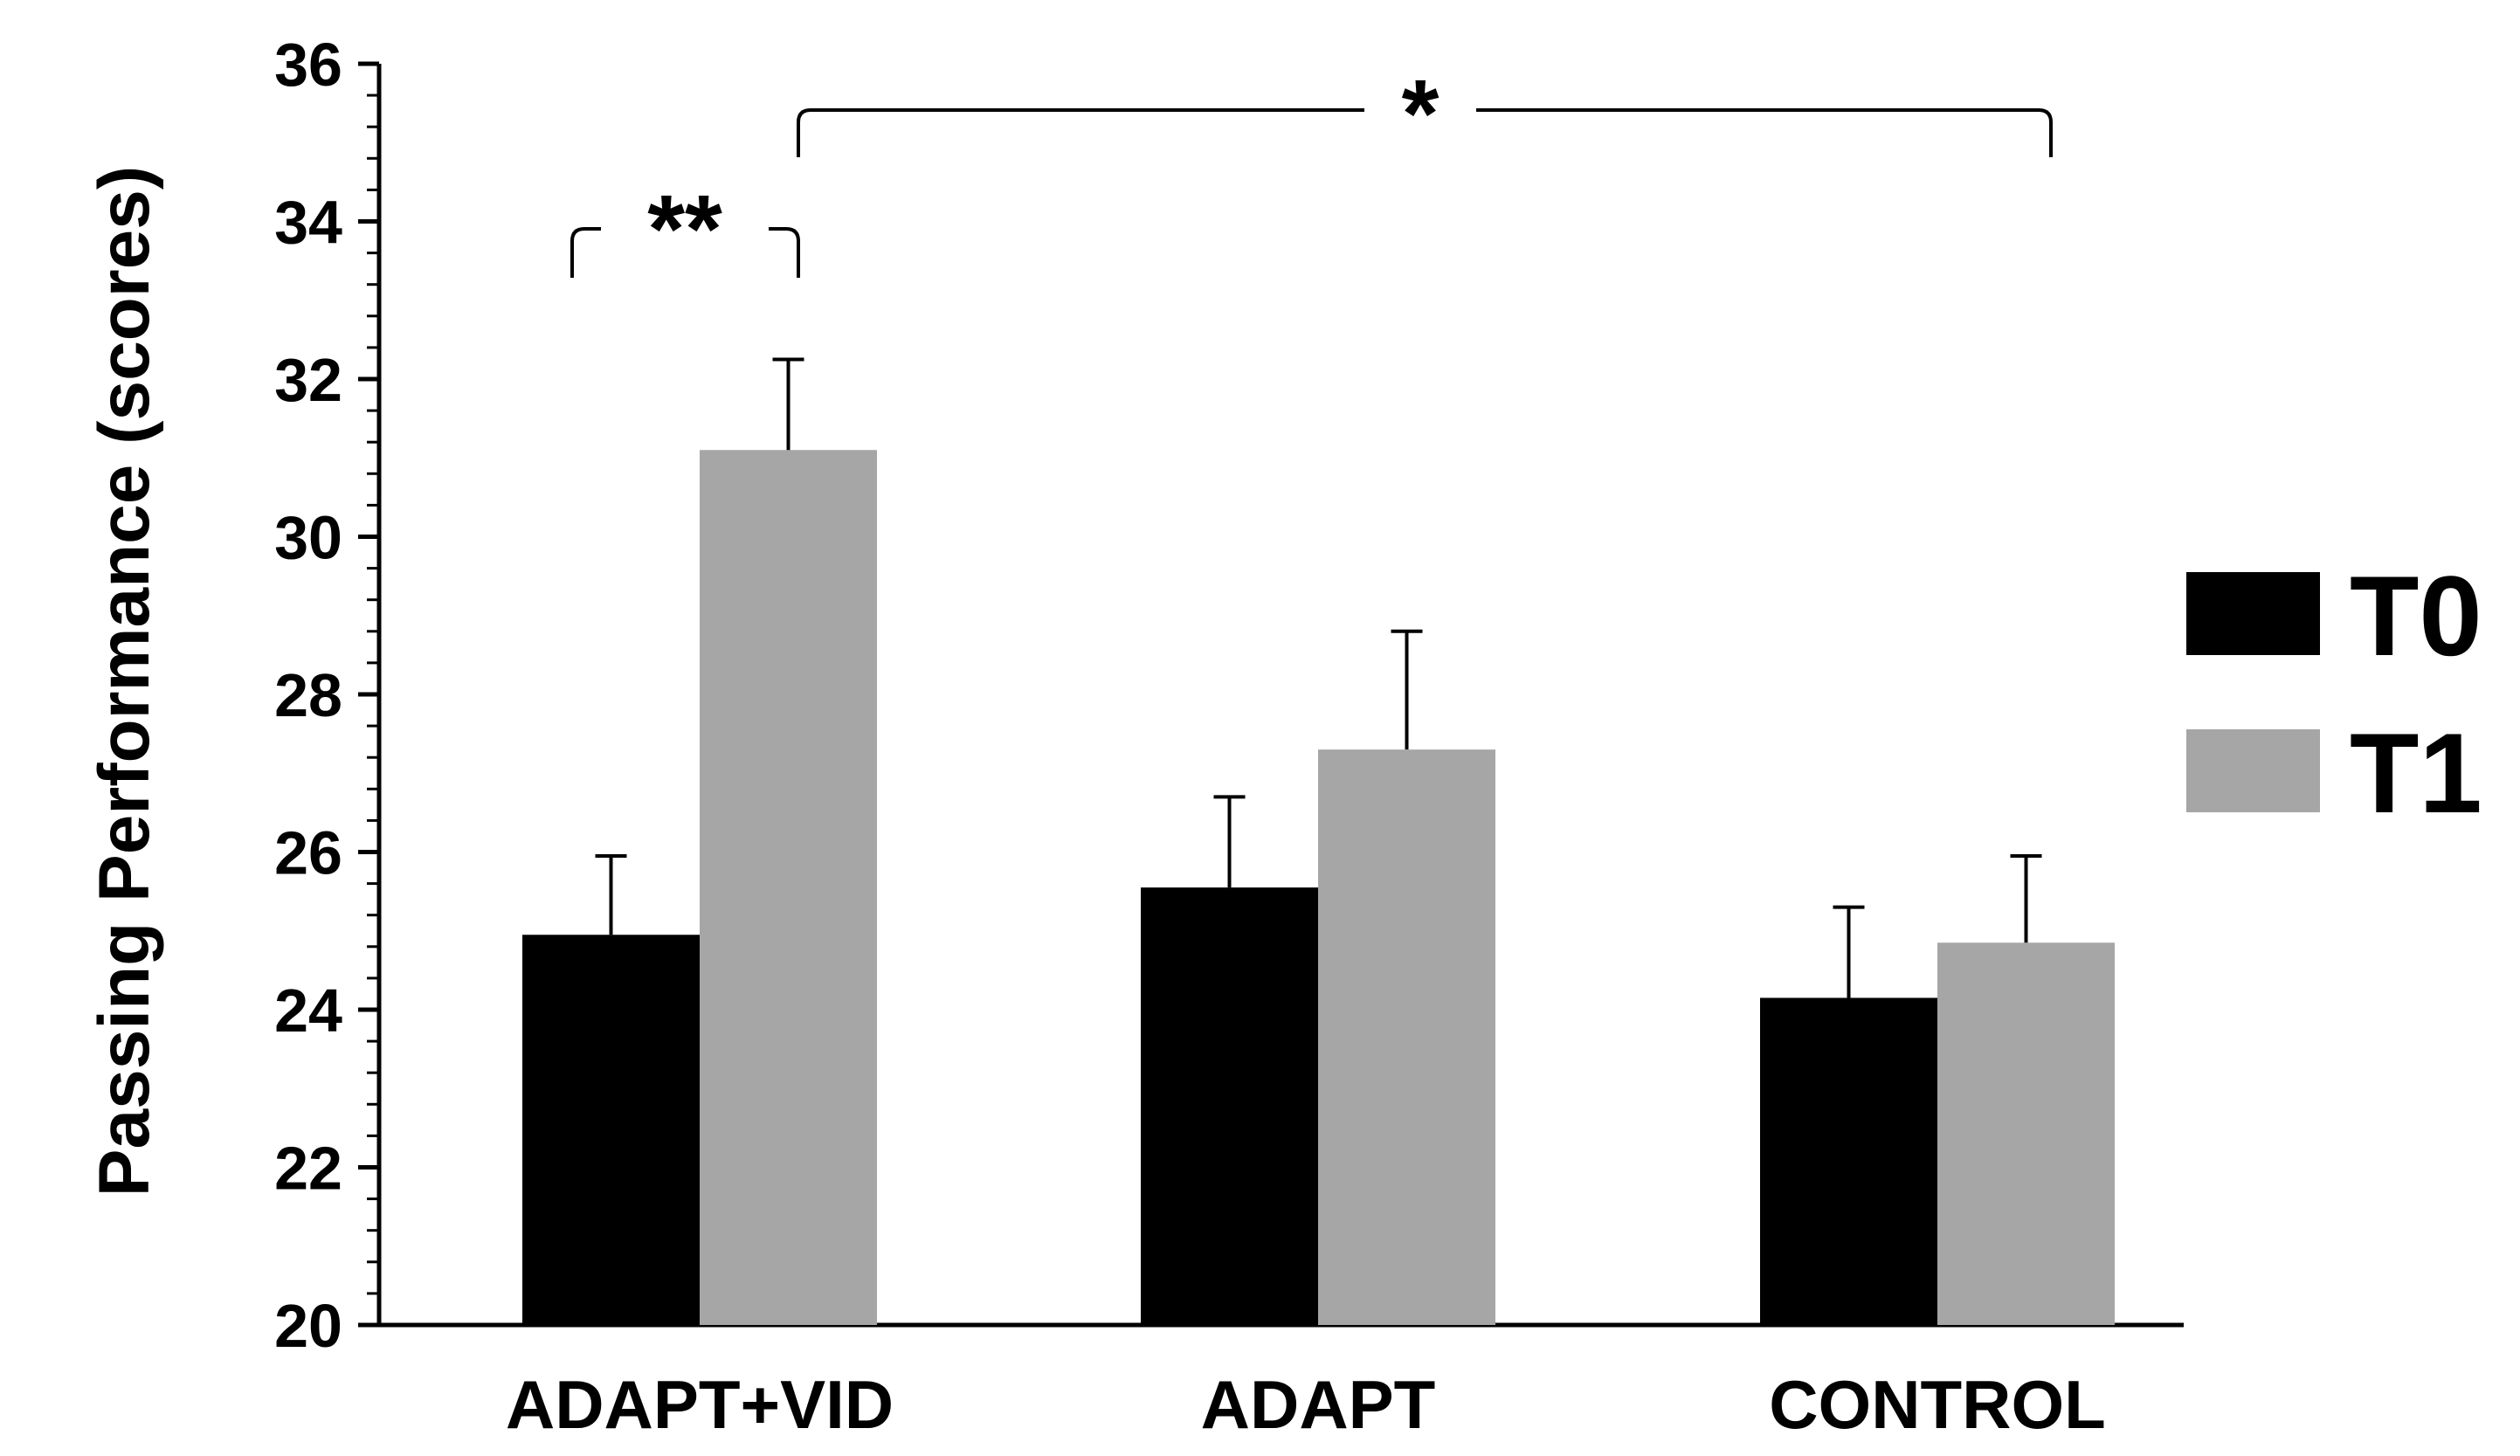 This screenshot has width=2520, height=1456. I want to click on bar-control-t0, so click(1848, 1161).